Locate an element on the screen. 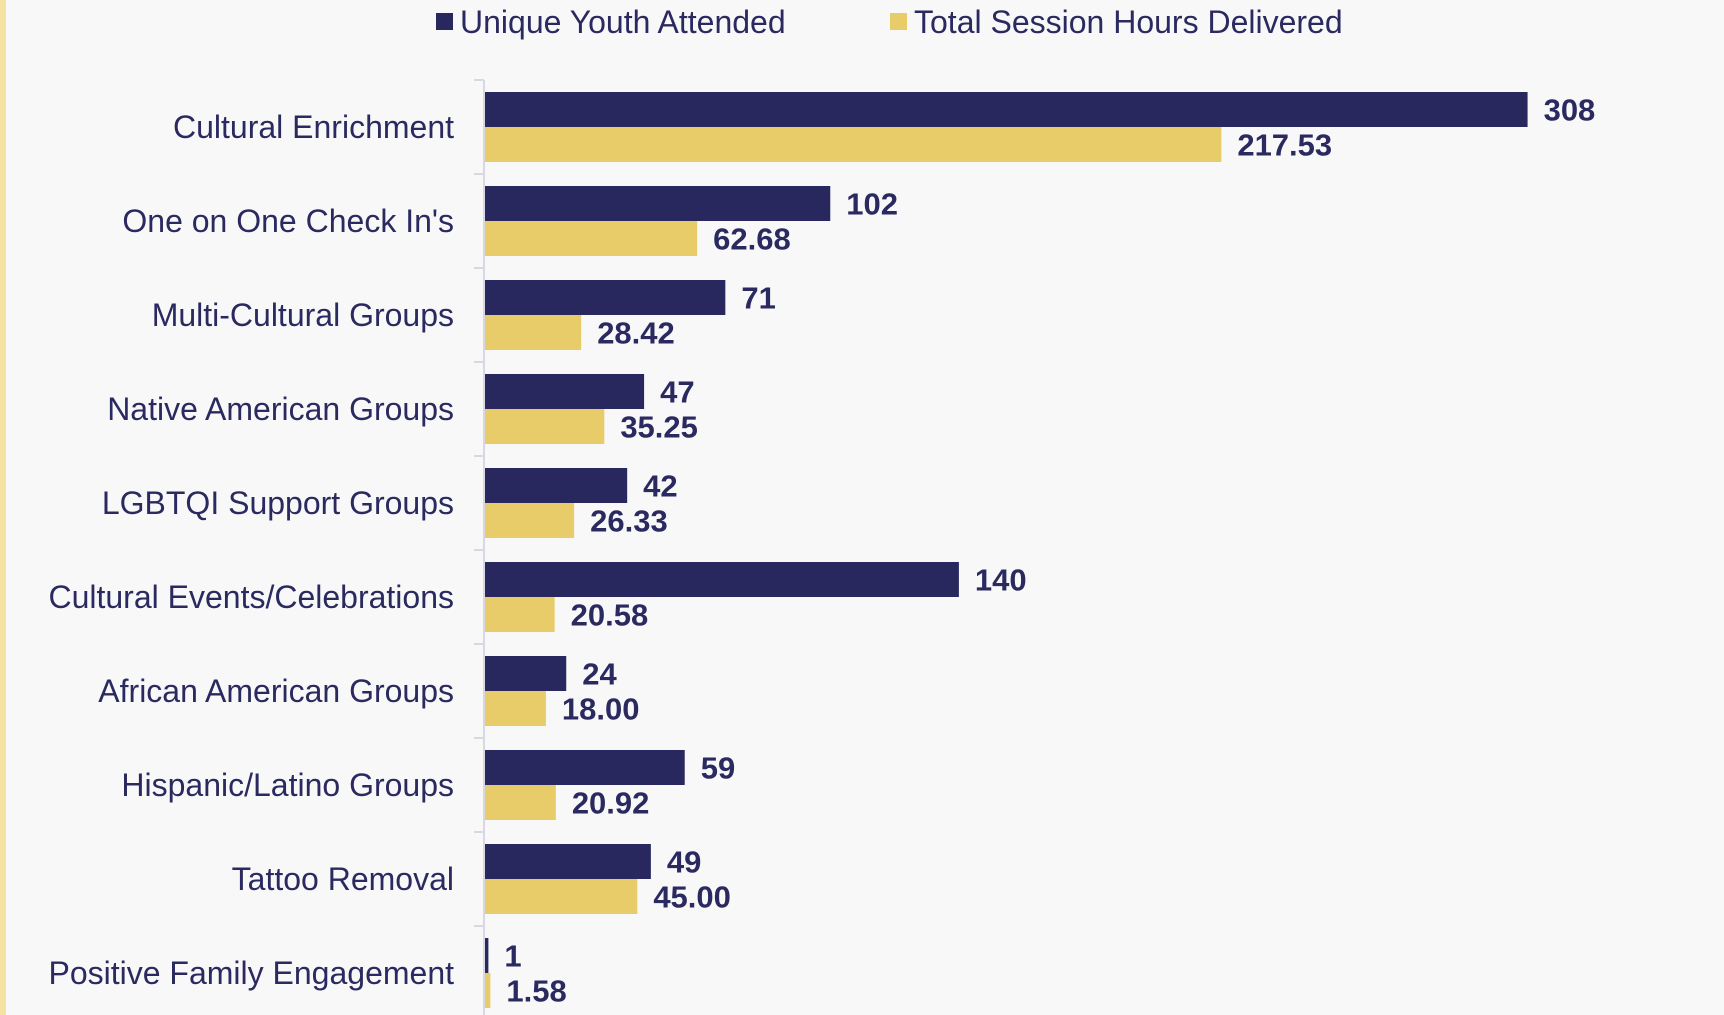 The width and height of the screenshot is (1724, 1015). data-label-hours: 35.25 is located at coordinates (659, 427).